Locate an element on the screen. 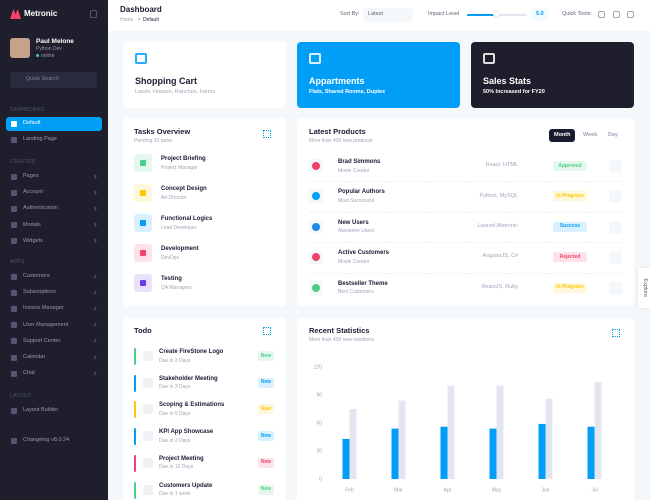 This screenshot has width=650, height=500. breadcrumb: Home is located at coordinates (127, 19).